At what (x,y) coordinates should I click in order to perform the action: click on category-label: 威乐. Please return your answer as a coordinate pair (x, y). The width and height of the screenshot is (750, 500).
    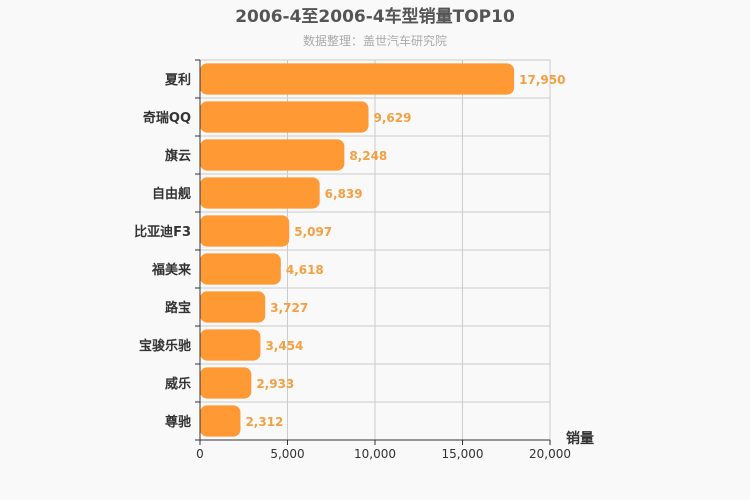
    Looking at the image, I should click on (178, 384).